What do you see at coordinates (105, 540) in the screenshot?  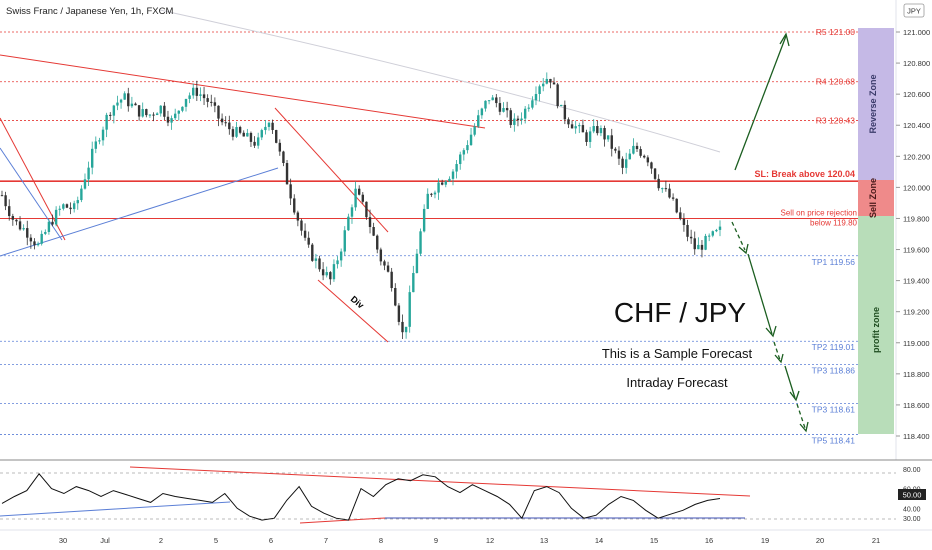 I see `time-tick-label: Jul` at bounding box center [105, 540].